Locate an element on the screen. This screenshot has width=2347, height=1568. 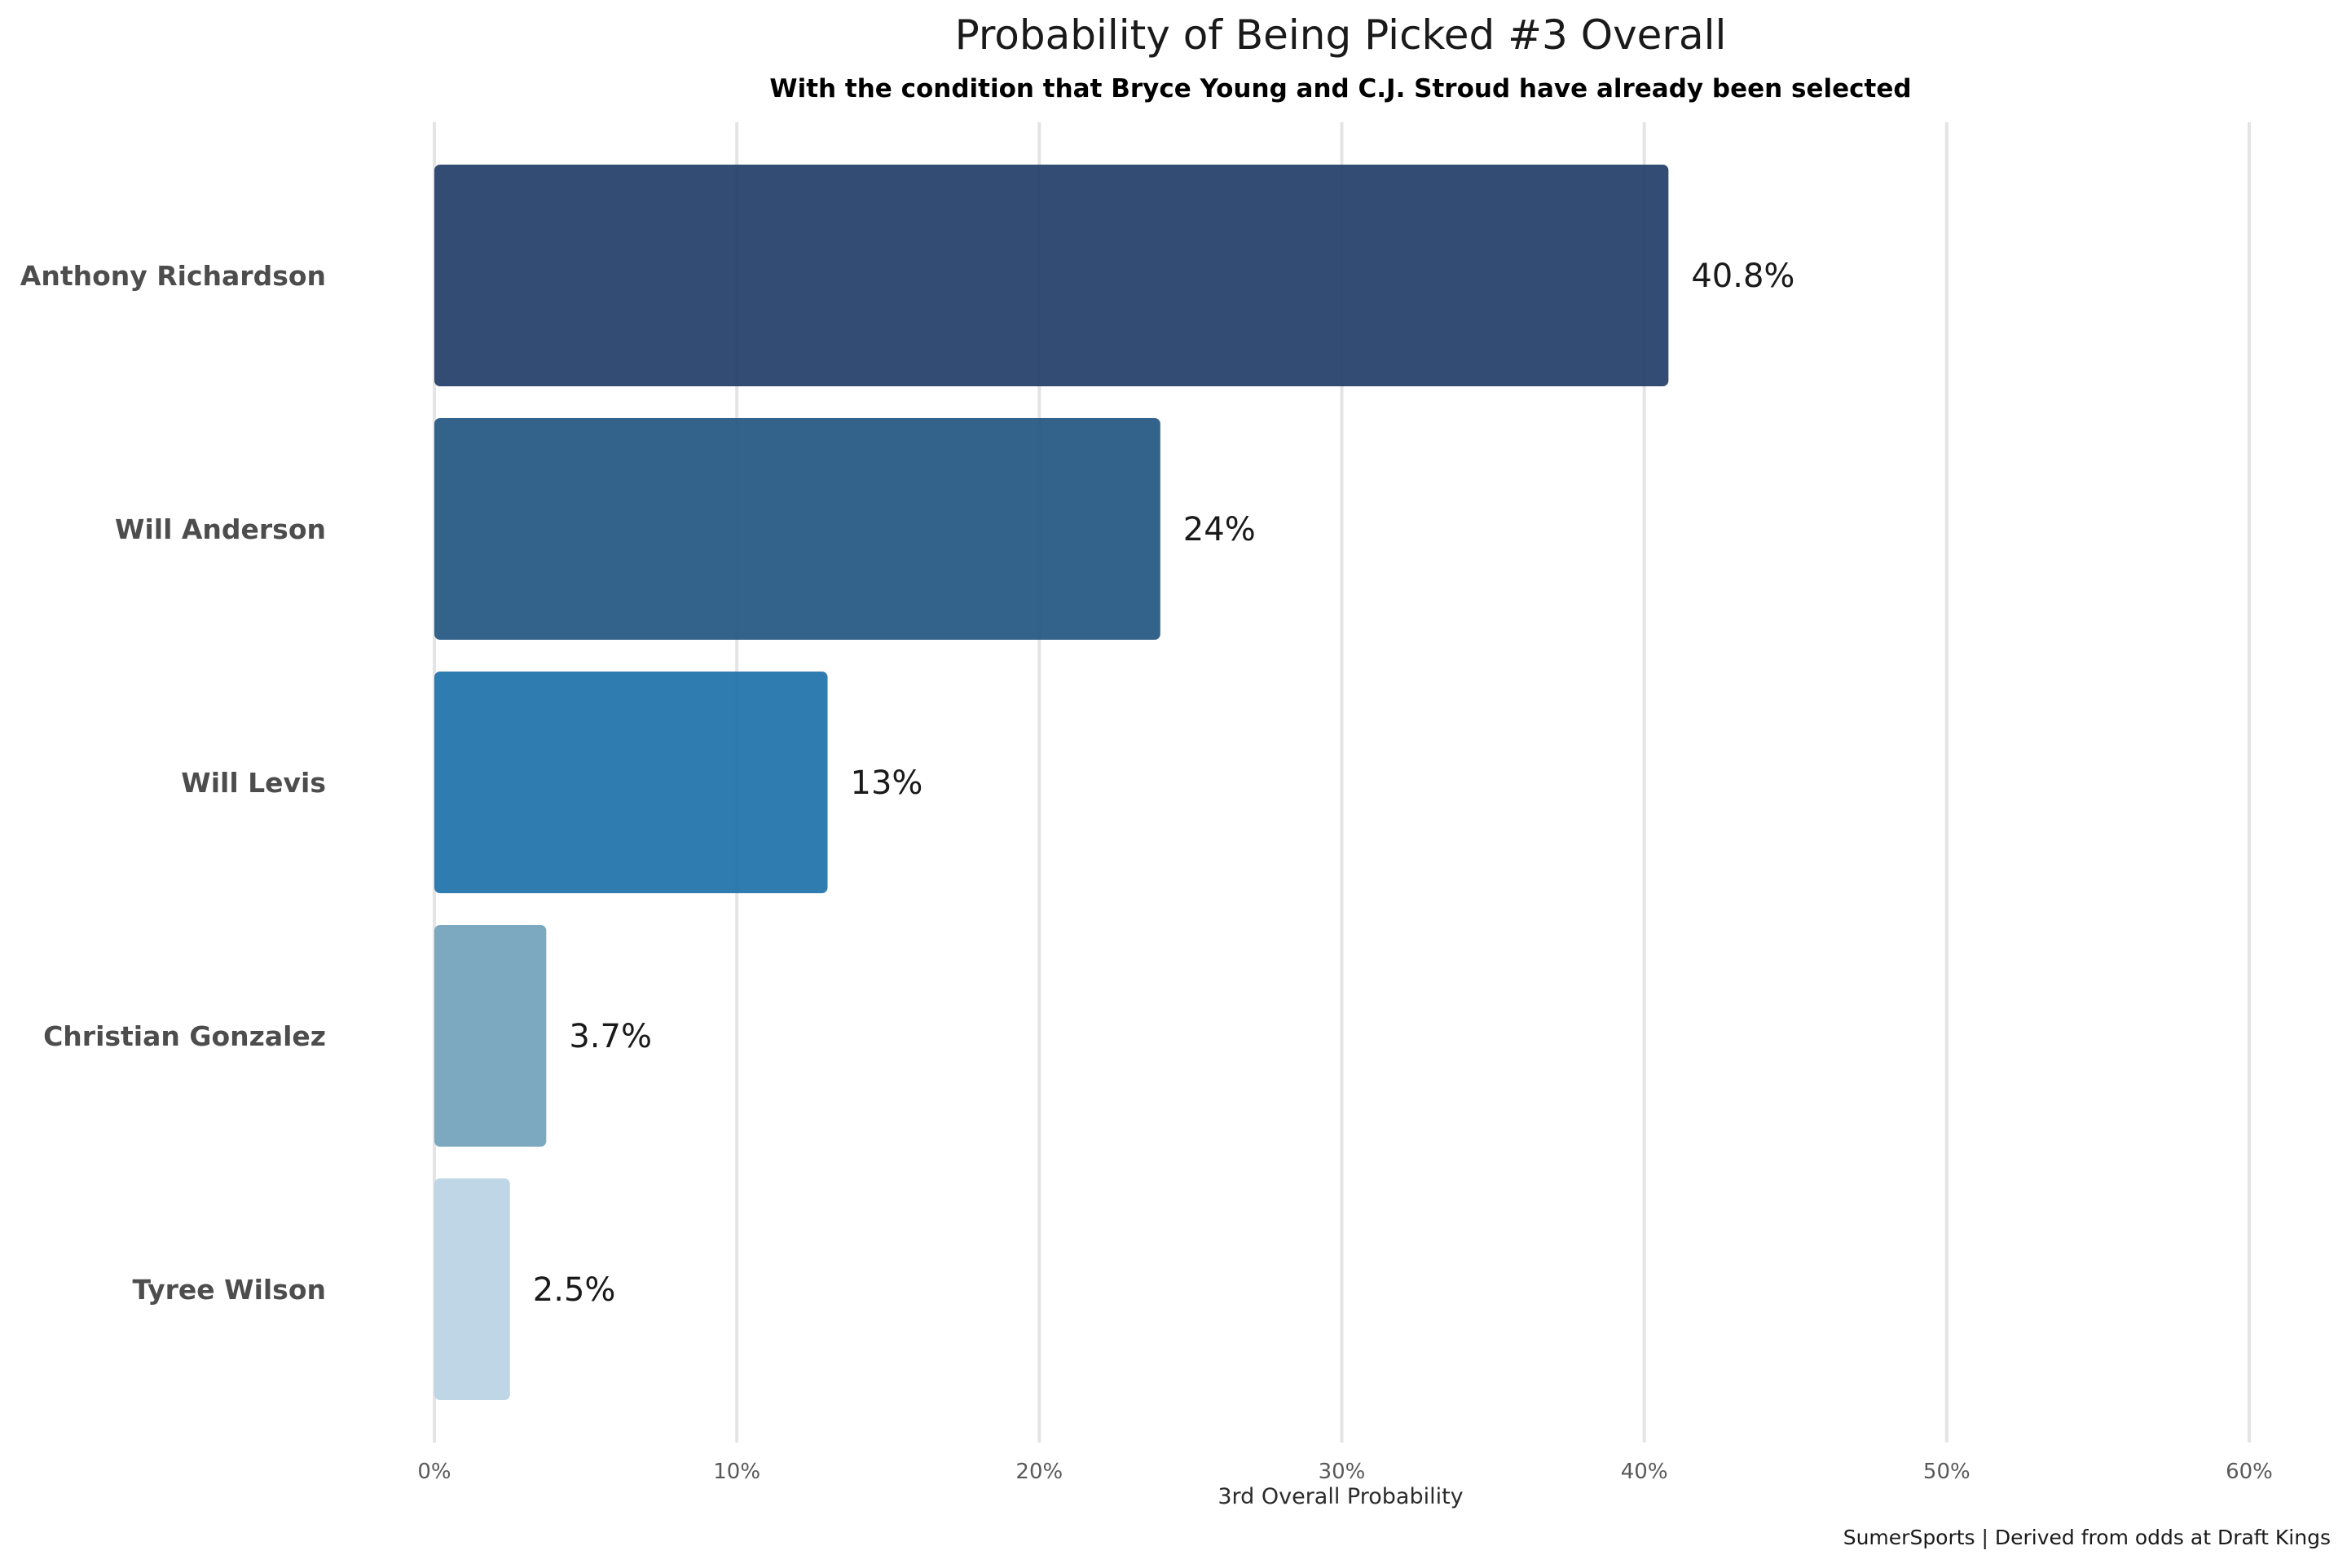
x-tick-label: 0% is located at coordinates (434, 1472).